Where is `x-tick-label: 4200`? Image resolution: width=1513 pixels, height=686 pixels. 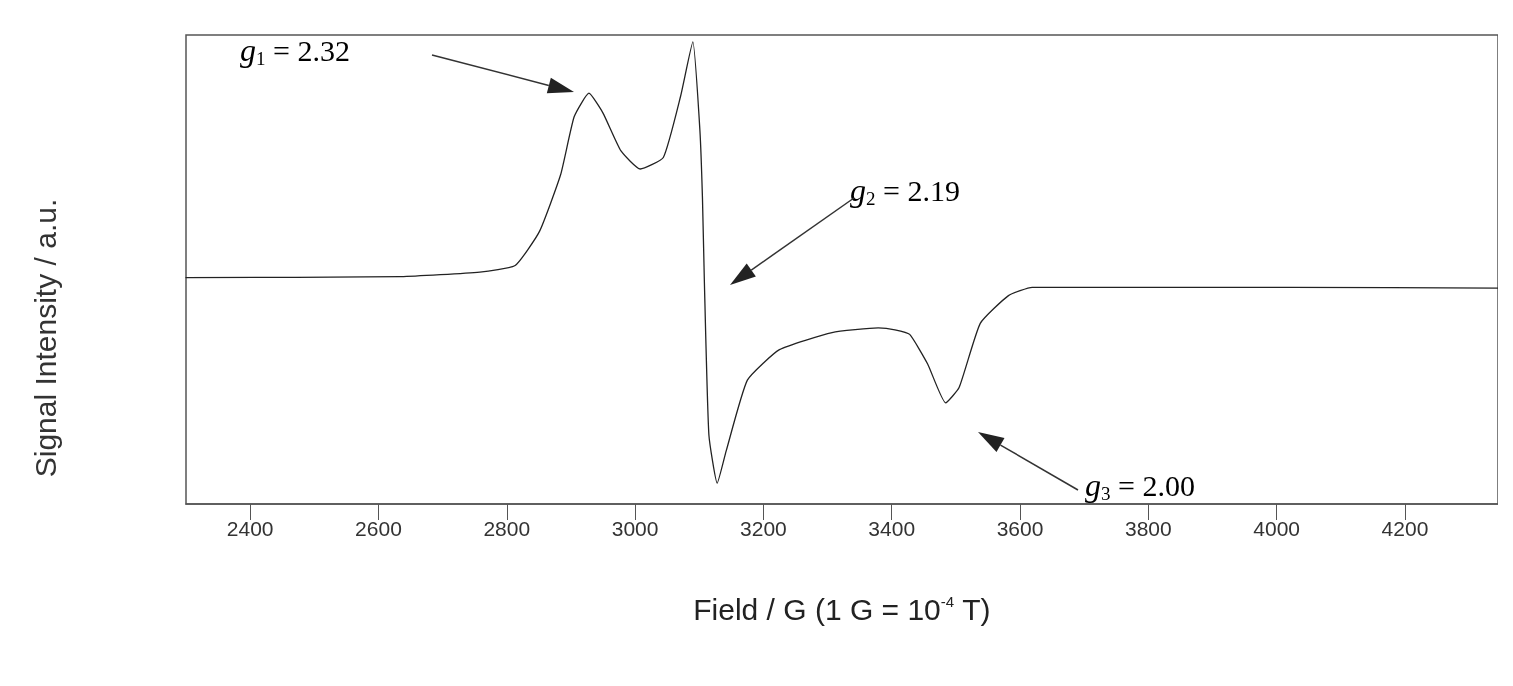
x-tick-label: 4200 is located at coordinates (1405, 528).